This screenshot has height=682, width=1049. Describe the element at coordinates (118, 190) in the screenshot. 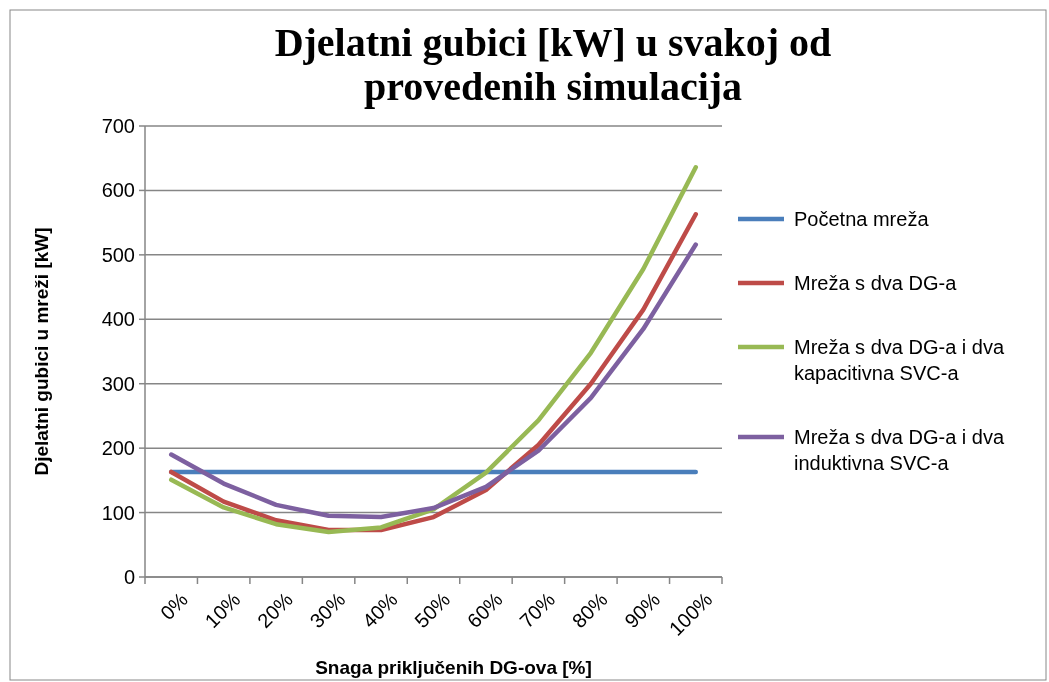

I see `y-tick-label: 600` at that location.